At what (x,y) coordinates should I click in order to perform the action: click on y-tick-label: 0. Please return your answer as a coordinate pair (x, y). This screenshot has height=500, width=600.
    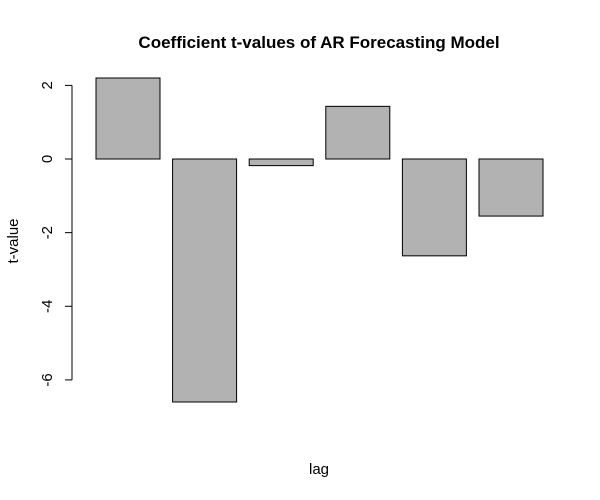
    Looking at the image, I should click on (47, 159).